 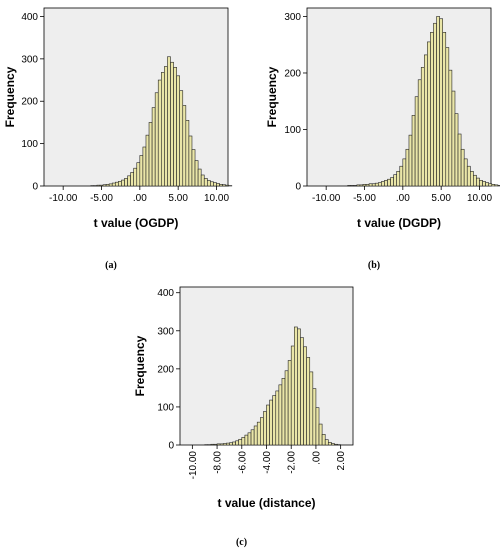 I want to click on x-tick-label: 10.00, so click(x=479, y=198).